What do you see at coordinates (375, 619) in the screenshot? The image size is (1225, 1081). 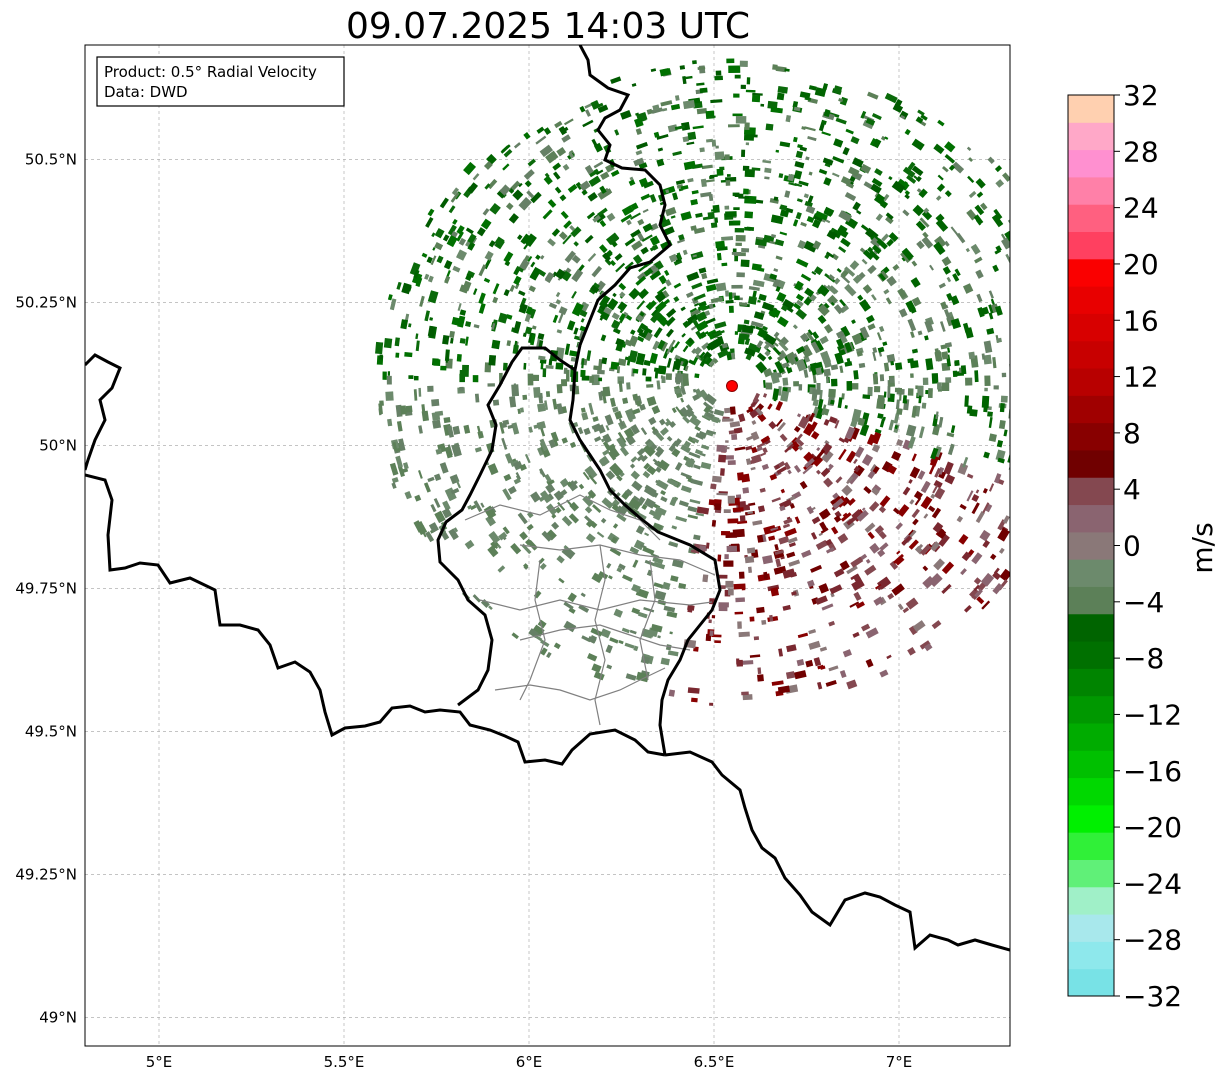 I see `country-border-france-belgium` at bounding box center [375, 619].